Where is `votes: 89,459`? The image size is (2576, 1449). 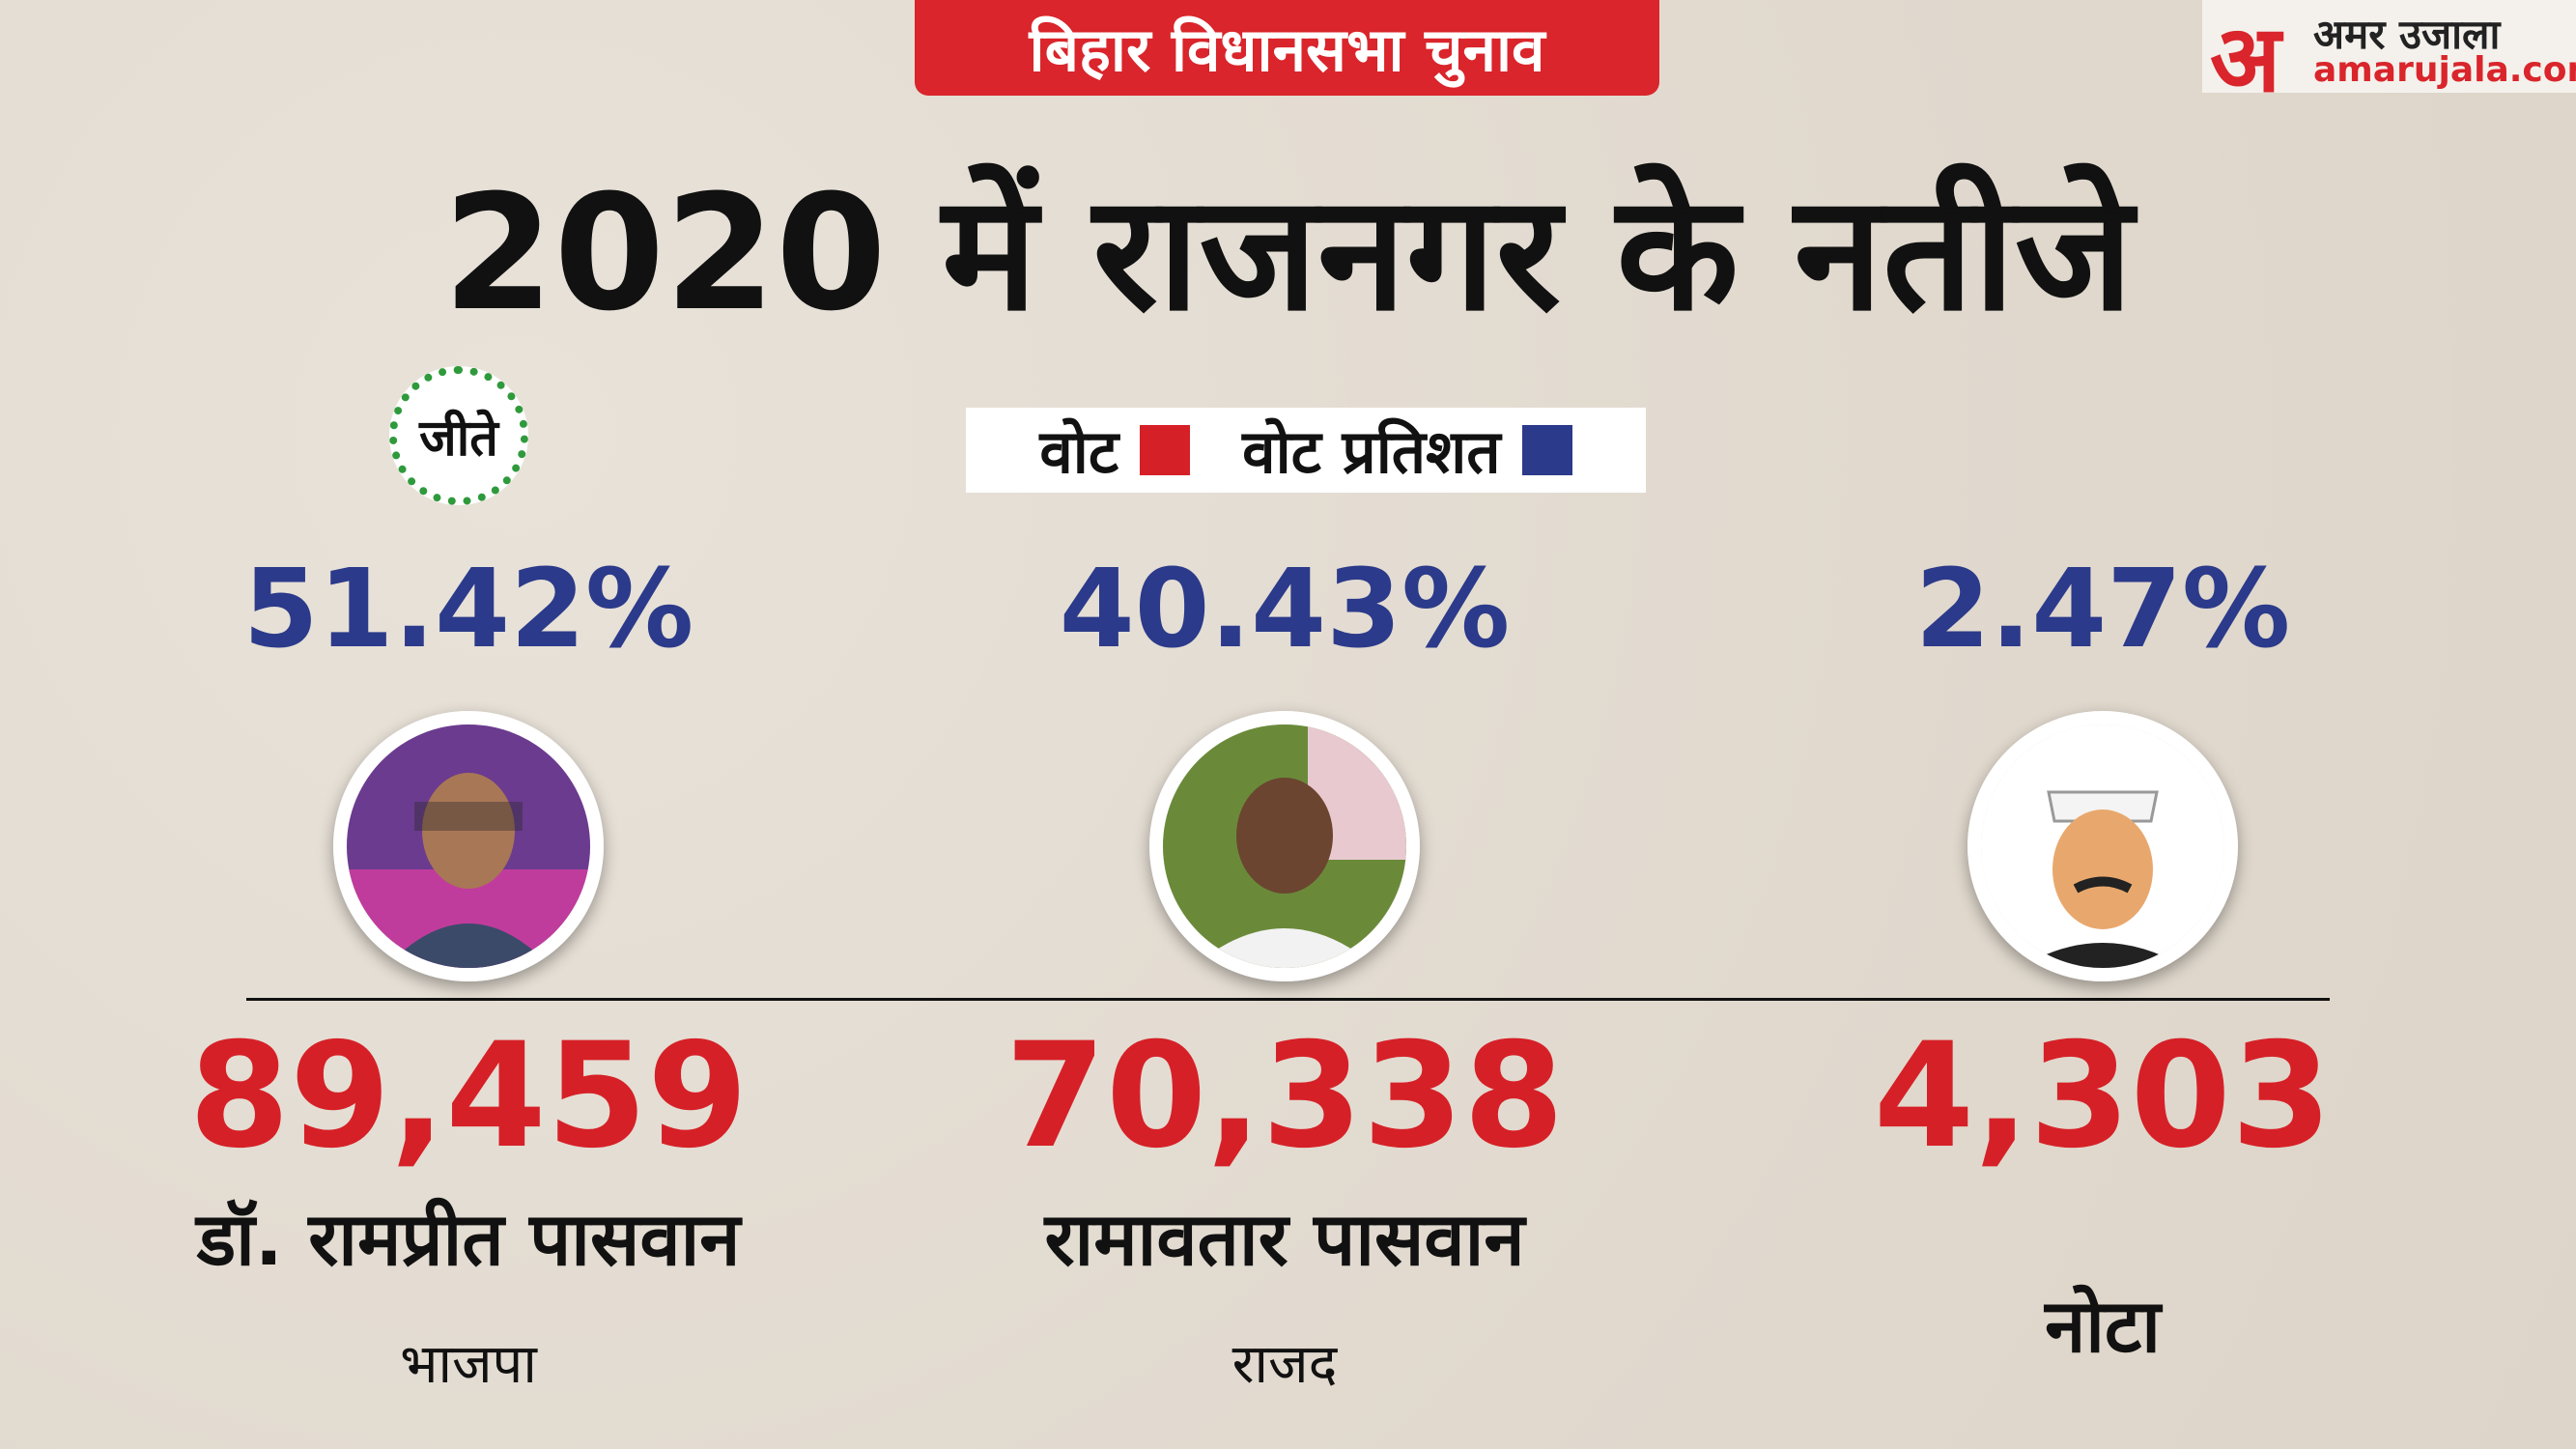 votes: 89,459 is located at coordinates (468, 1096).